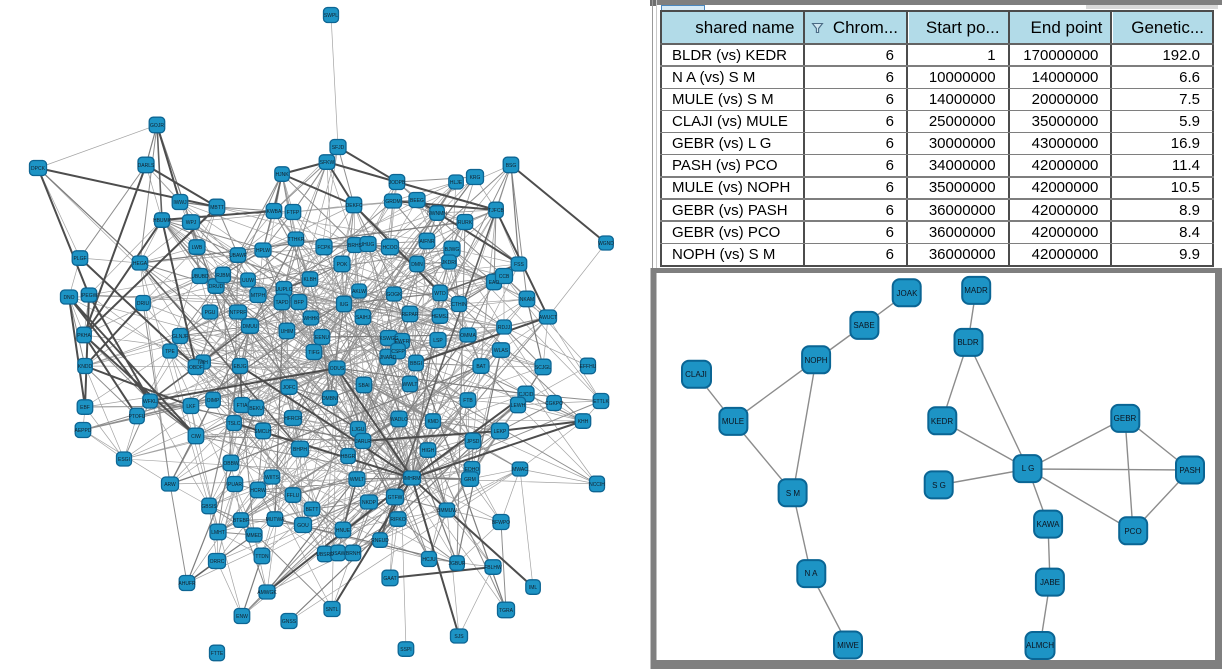 The image size is (1222, 669). I want to click on svg-text: UBAWF, so click(238, 256).